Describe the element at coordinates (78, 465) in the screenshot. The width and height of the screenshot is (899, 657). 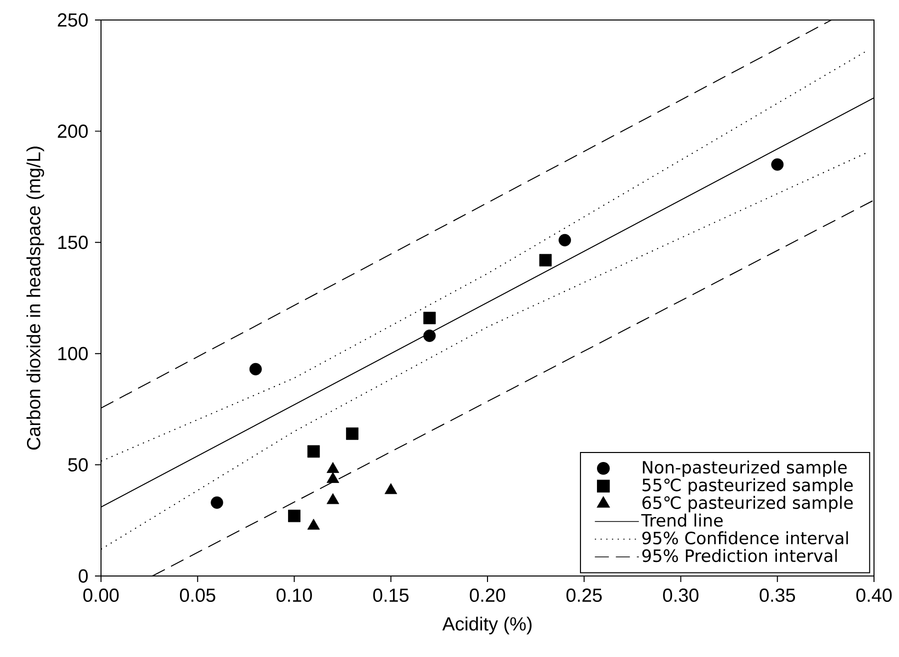
I see `y-tick-label: 50` at that location.